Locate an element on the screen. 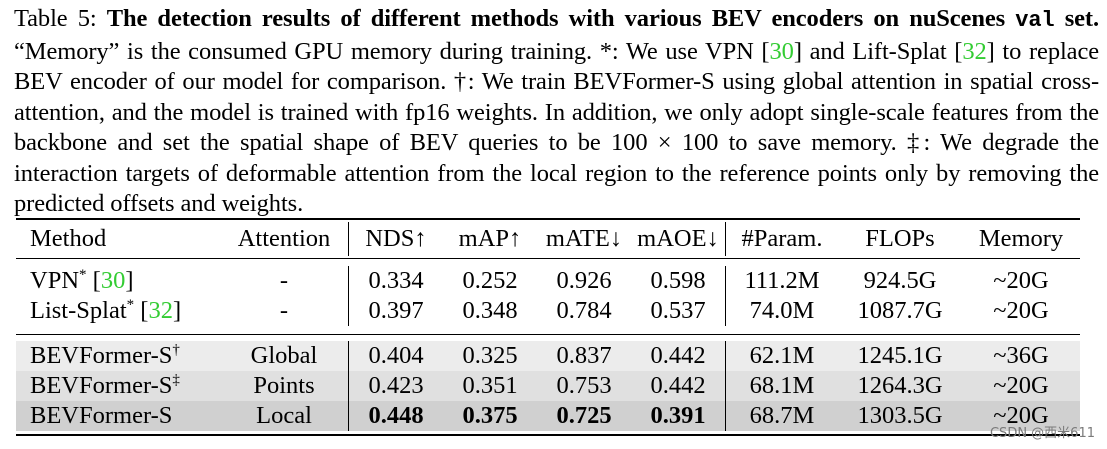 The height and width of the screenshot is (449, 1107). cell-maoe: 0.598 is located at coordinates (678, 280).